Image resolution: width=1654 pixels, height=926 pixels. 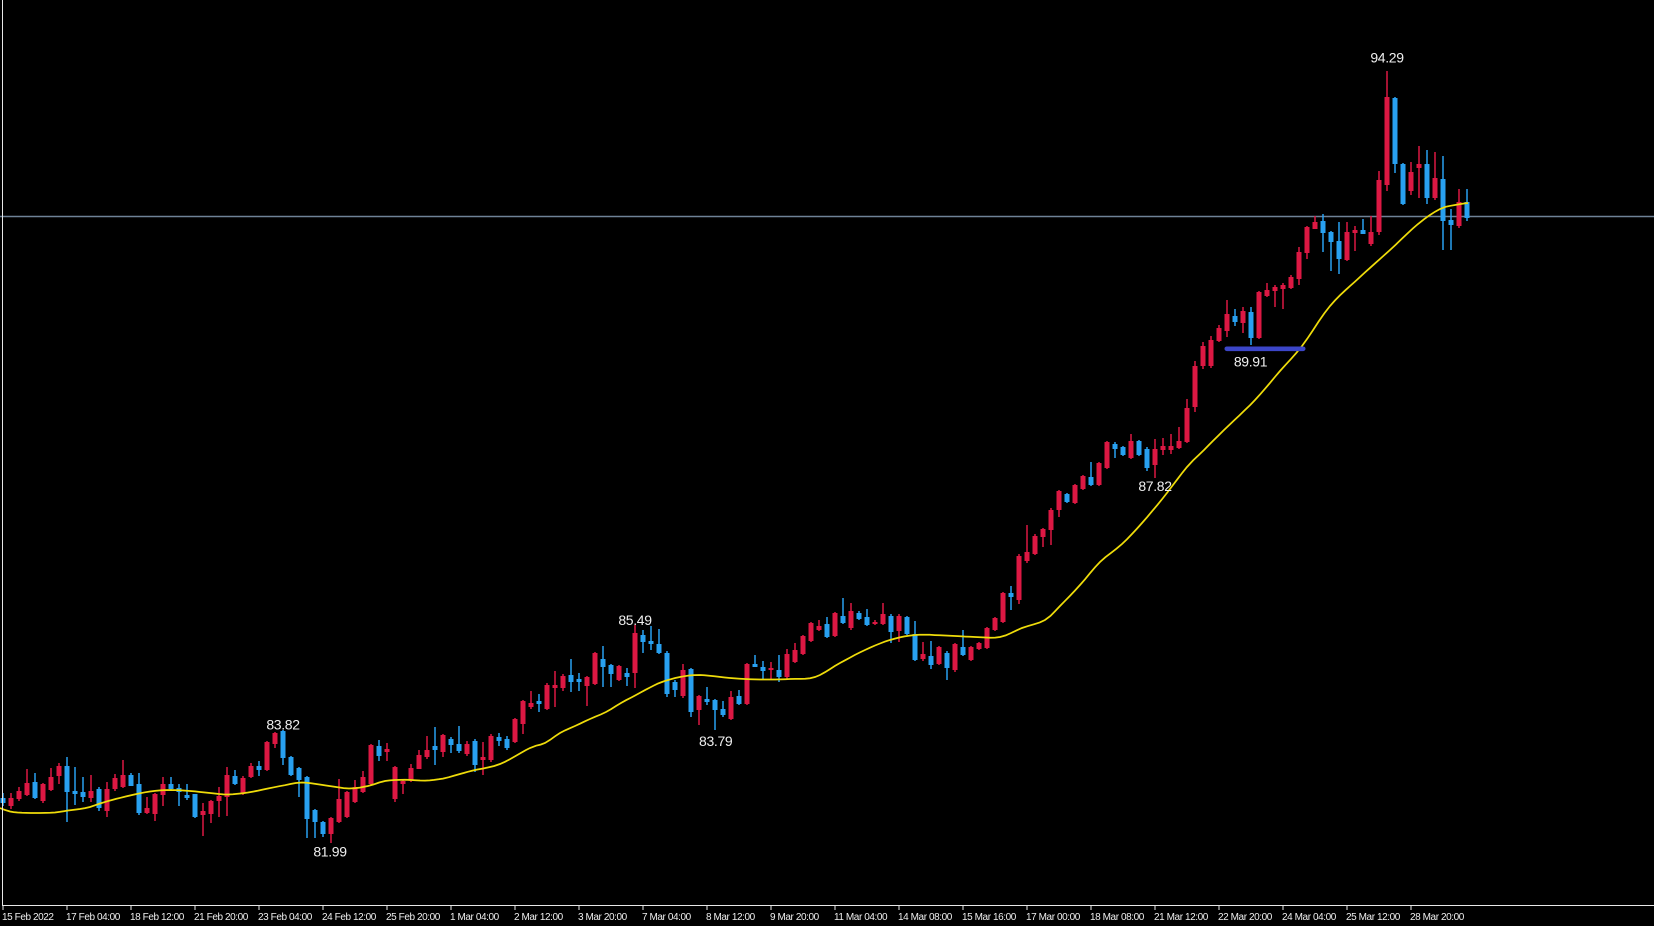 I want to click on svg-text: 81.99, so click(x=330, y=852).